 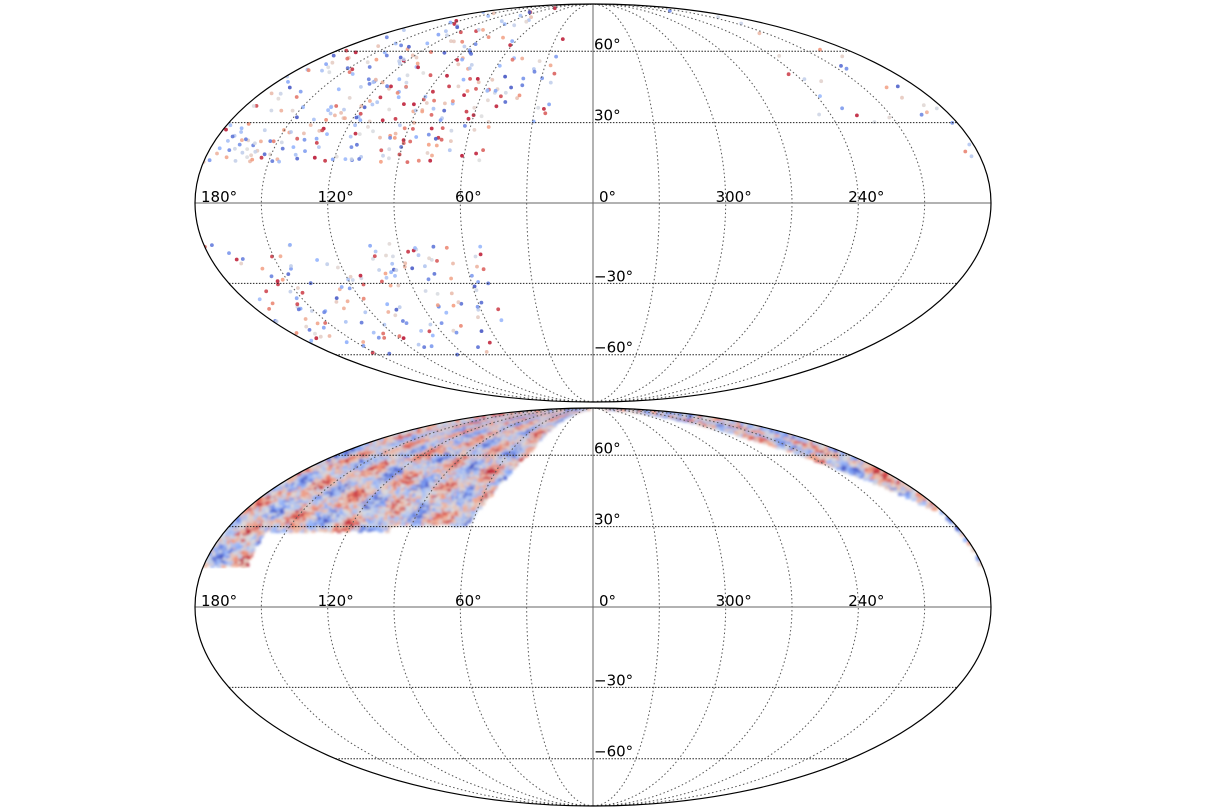 I want to click on longitude-gridline, so click(x=526, y=203).